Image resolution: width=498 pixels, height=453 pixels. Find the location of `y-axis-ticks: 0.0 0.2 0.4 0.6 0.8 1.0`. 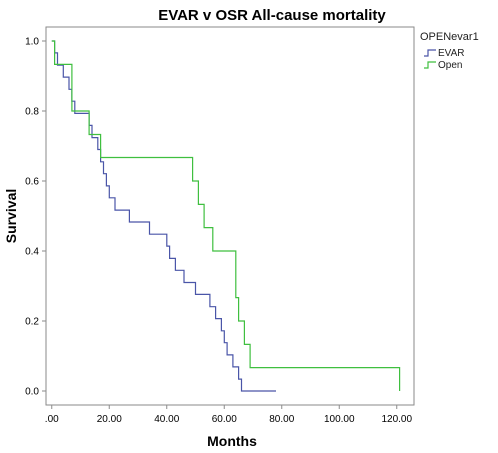

y-axis-ticks: 0.0 0.2 0.4 0.6 0.8 1.0 is located at coordinates (35, 217).